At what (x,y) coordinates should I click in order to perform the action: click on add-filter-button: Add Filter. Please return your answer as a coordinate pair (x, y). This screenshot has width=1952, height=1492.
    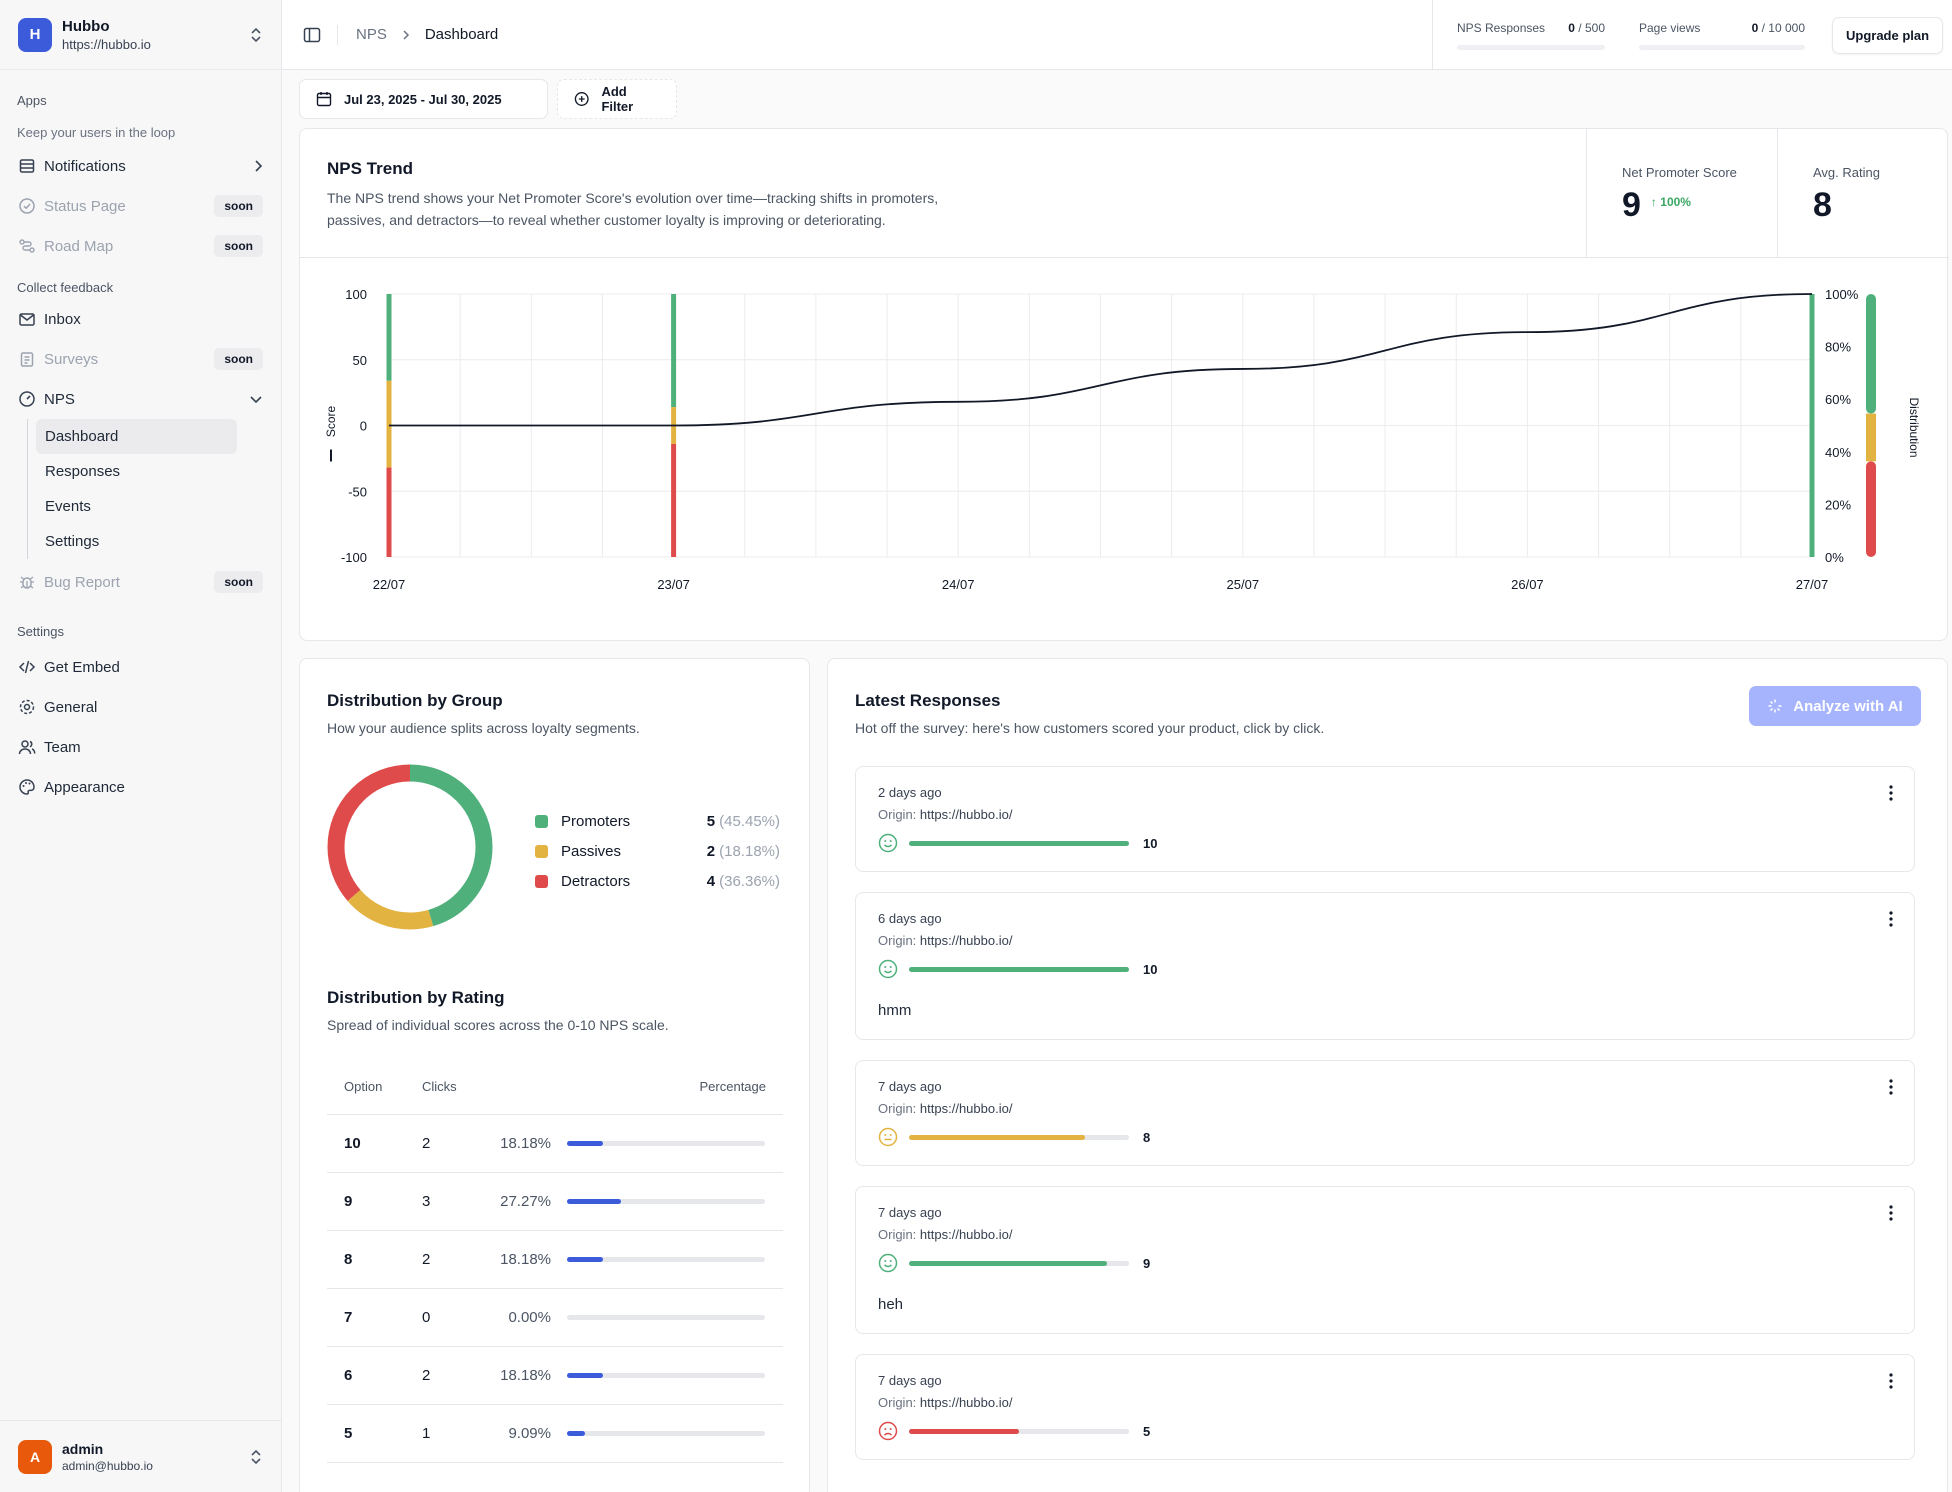
    Looking at the image, I should click on (617, 99).